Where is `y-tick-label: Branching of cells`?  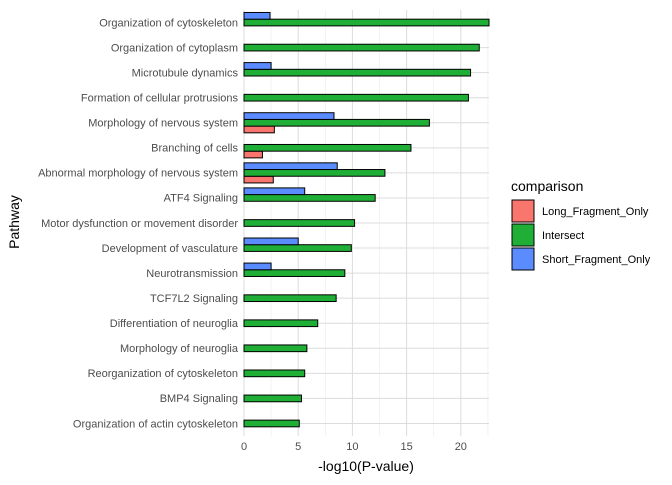
y-tick-label: Branching of cells is located at coordinates (194, 149).